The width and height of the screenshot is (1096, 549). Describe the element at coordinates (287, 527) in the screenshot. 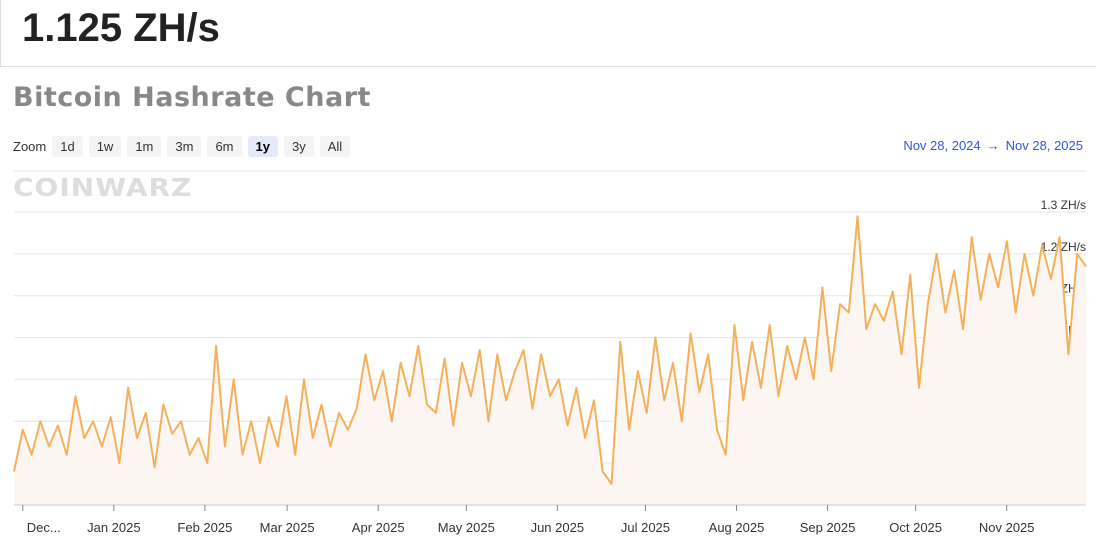

I see `x-tick-label: Mar 2025` at that location.